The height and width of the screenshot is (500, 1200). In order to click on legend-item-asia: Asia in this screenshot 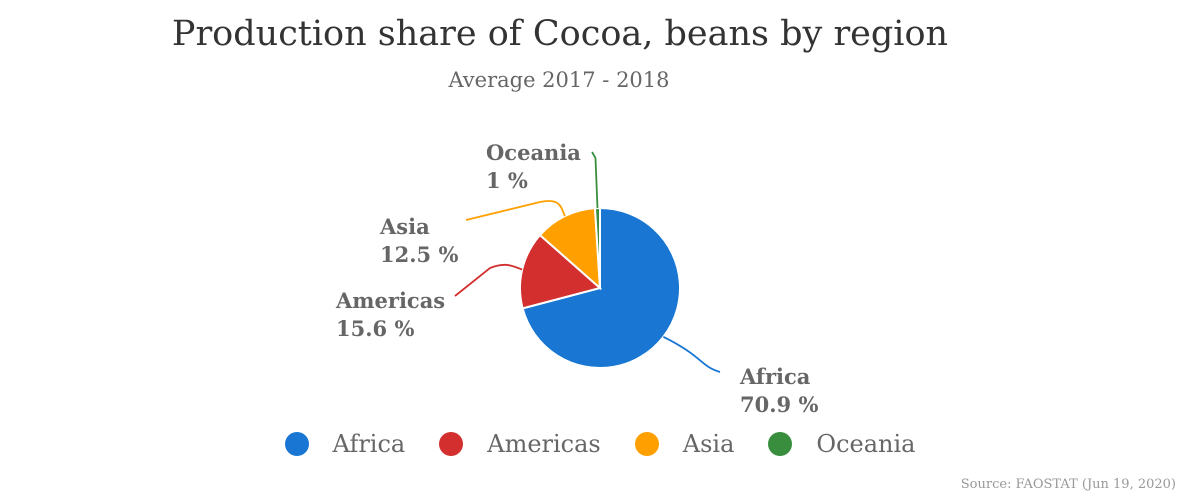, I will do `click(684, 444)`.